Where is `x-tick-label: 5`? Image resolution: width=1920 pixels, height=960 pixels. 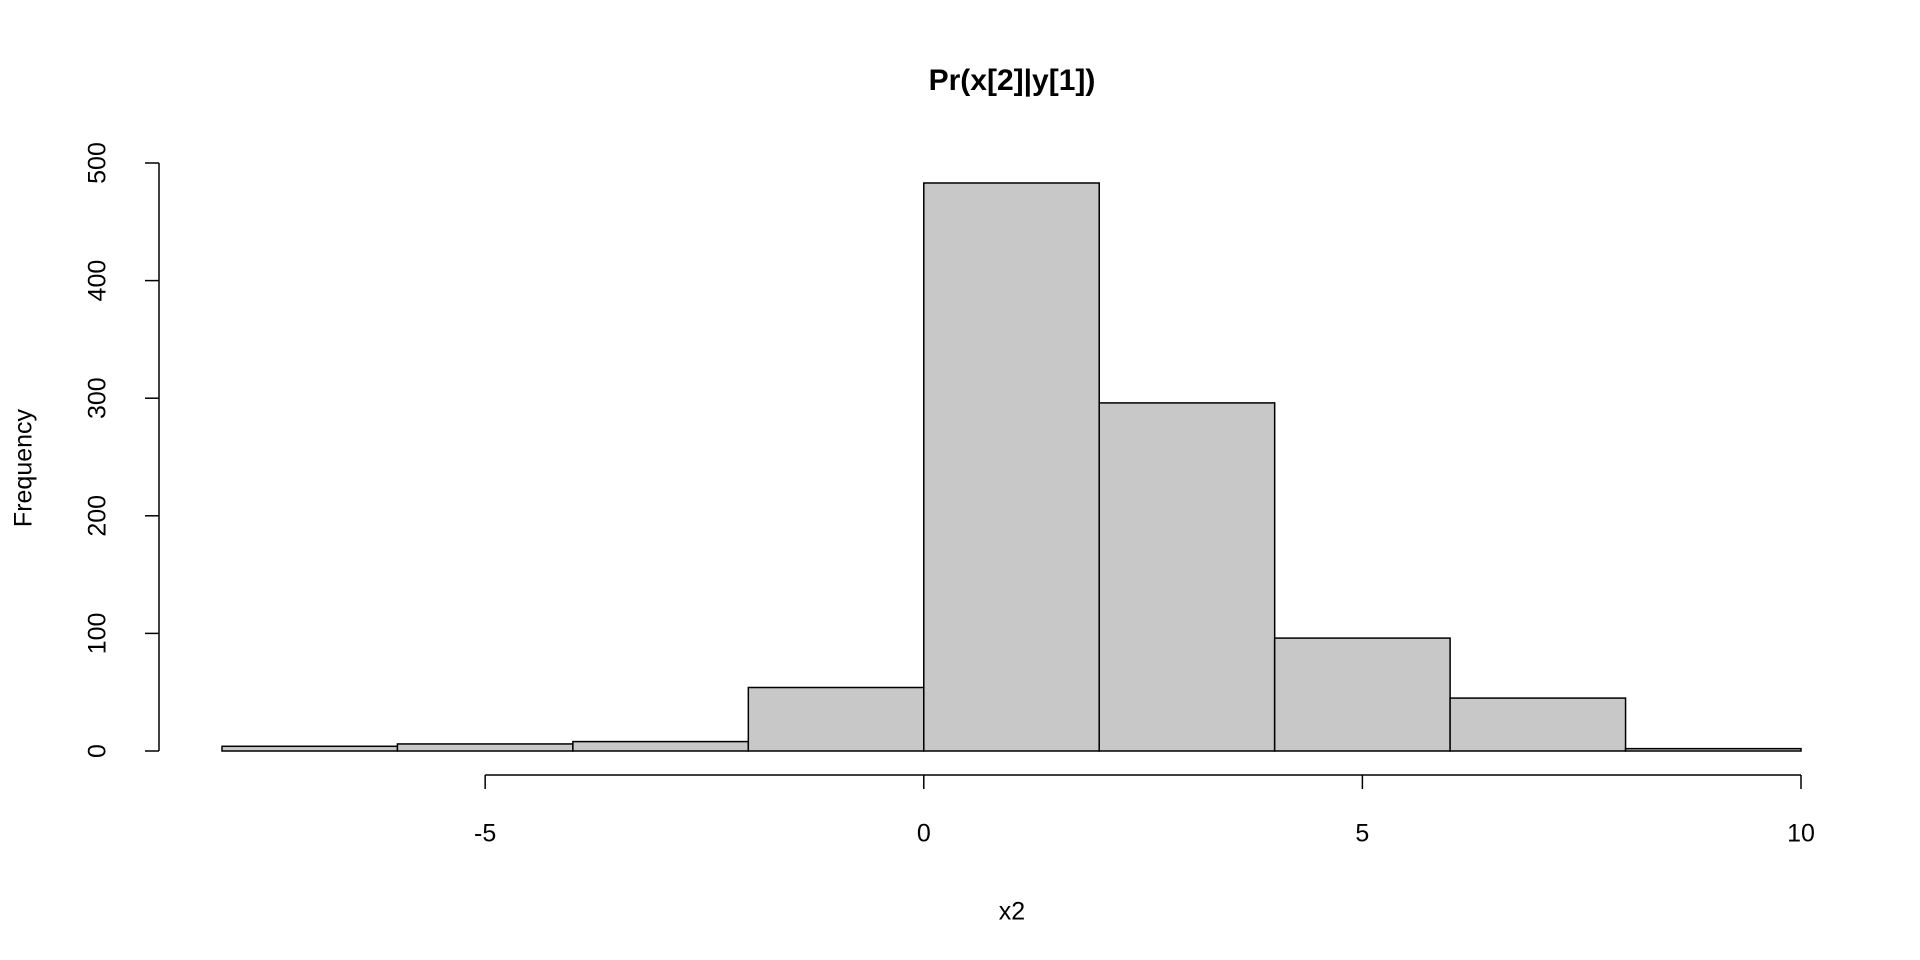
x-tick-label: 5 is located at coordinates (1362, 834).